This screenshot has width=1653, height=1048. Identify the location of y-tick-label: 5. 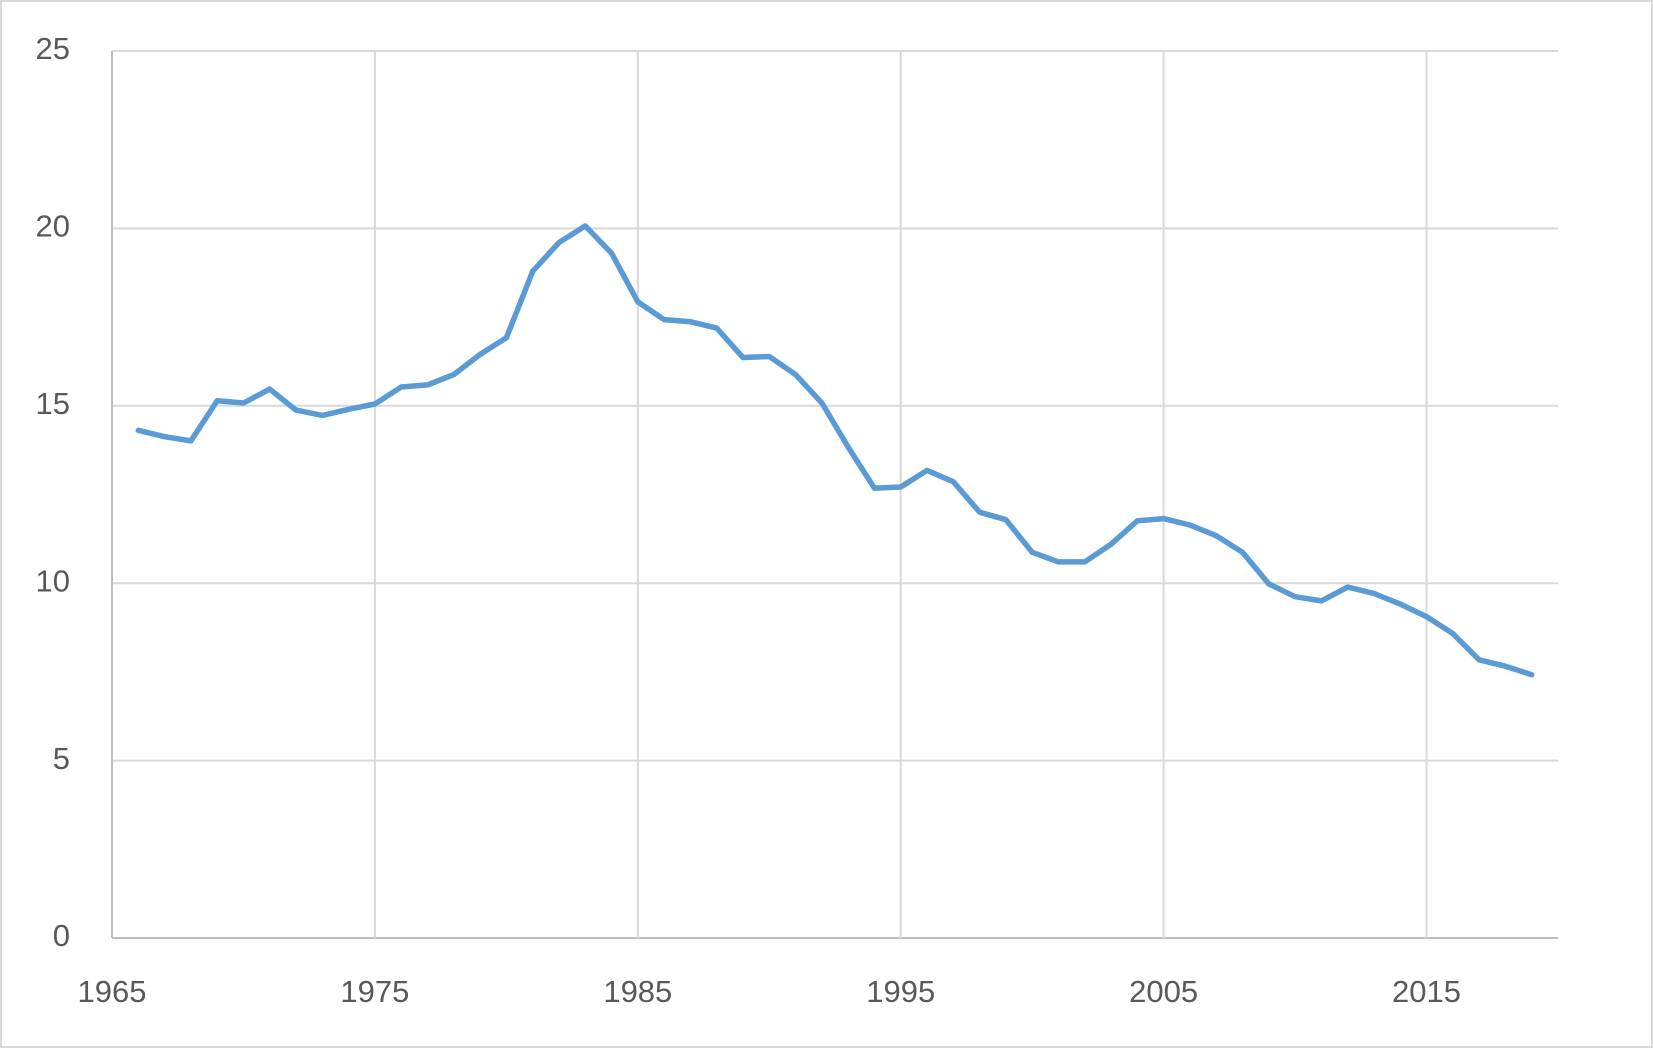
(61, 758).